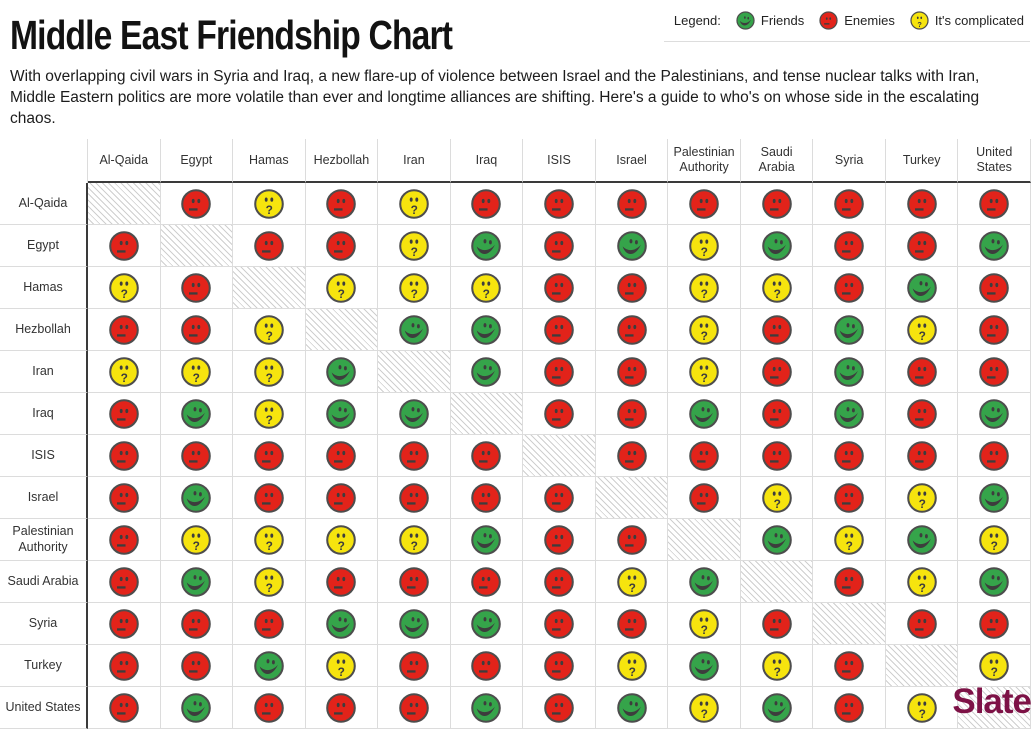  Describe the element at coordinates (992, 701) in the screenshot. I see `slate-logo: Slate` at that location.